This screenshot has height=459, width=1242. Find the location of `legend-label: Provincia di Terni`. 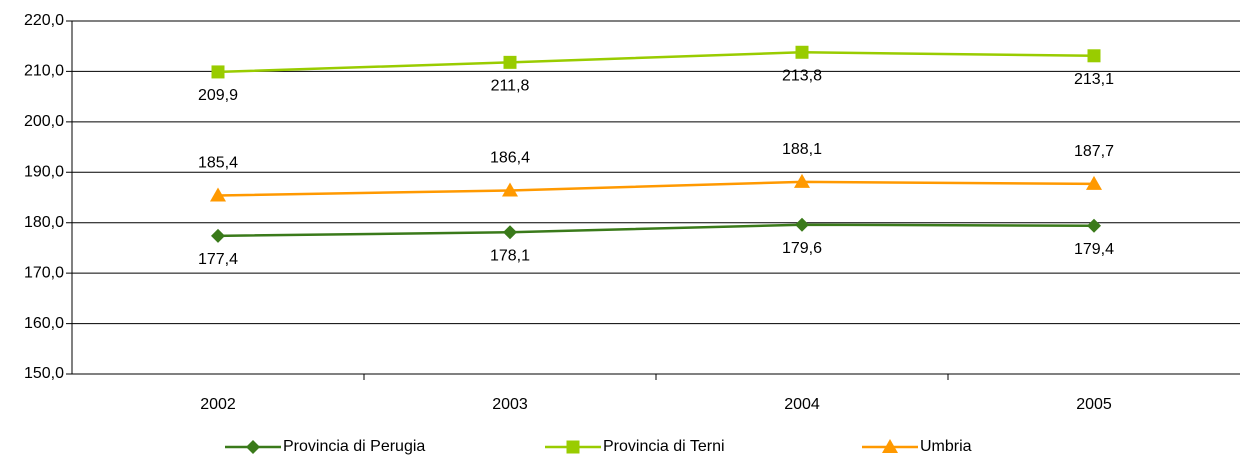

legend-label: Provincia di Terni is located at coordinates (664, 446).